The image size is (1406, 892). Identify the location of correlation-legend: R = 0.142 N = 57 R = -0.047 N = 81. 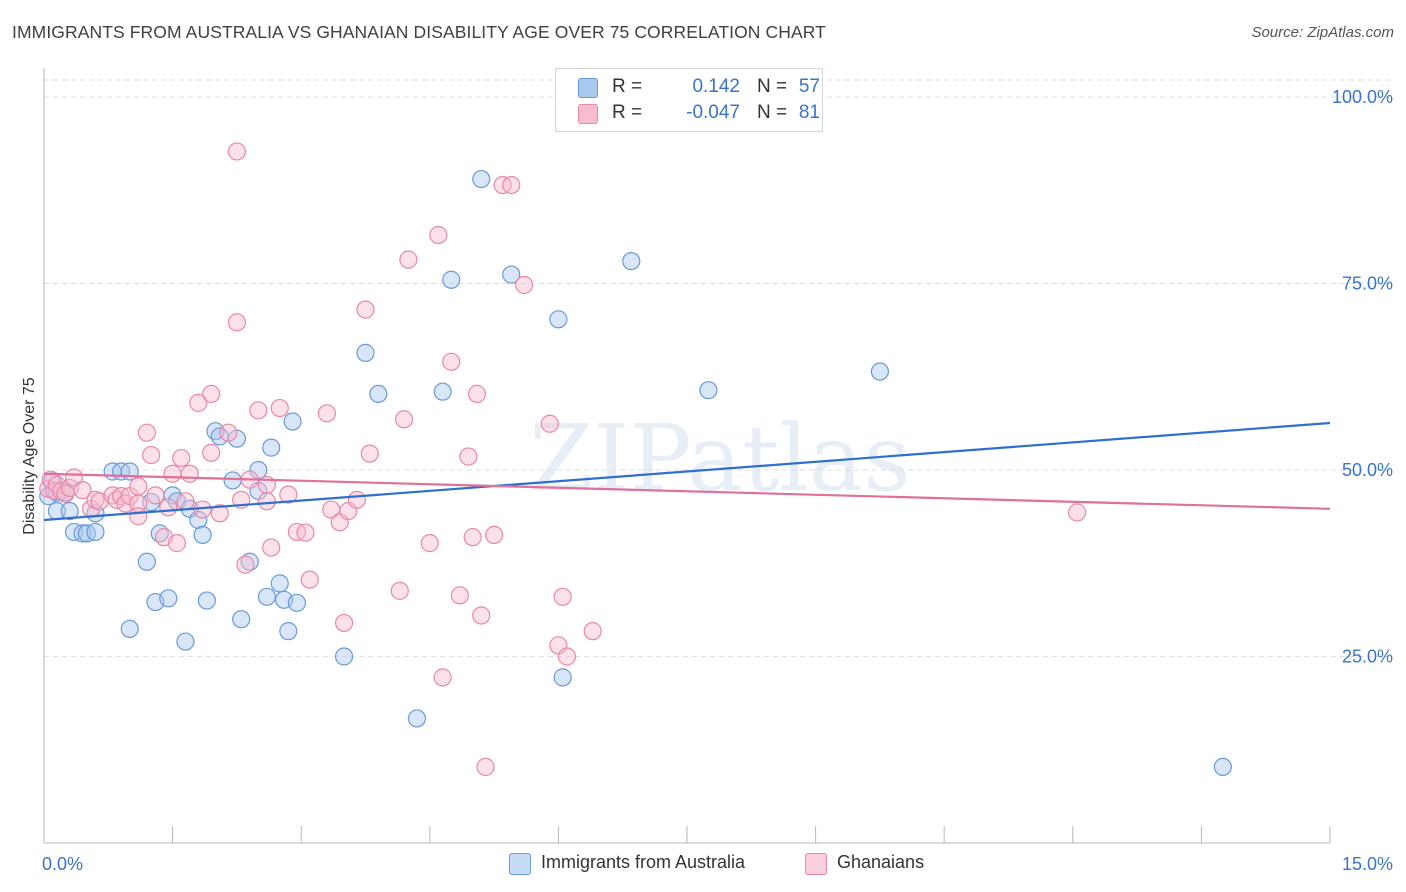
(689, 100).